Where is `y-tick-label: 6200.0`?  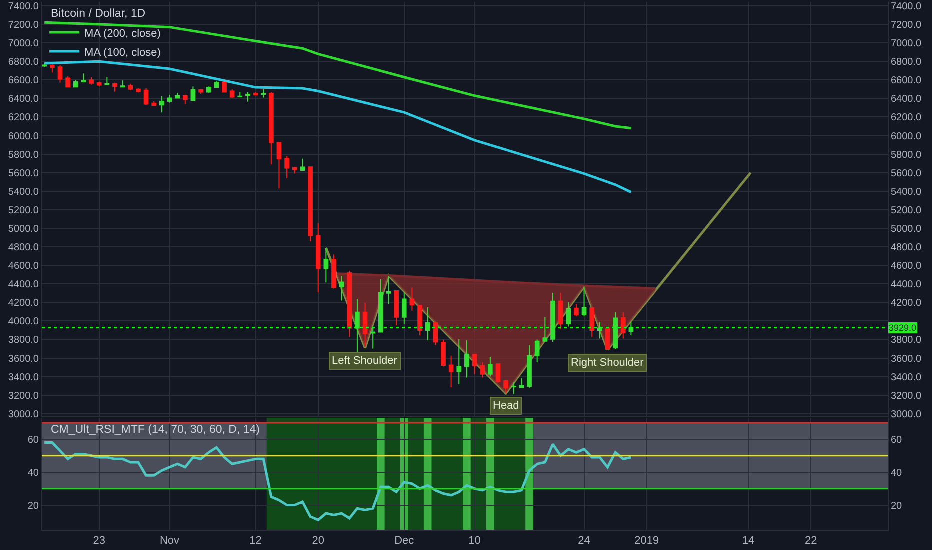 y-tick-label: 6200.0 is located at coordinates (24, 118).